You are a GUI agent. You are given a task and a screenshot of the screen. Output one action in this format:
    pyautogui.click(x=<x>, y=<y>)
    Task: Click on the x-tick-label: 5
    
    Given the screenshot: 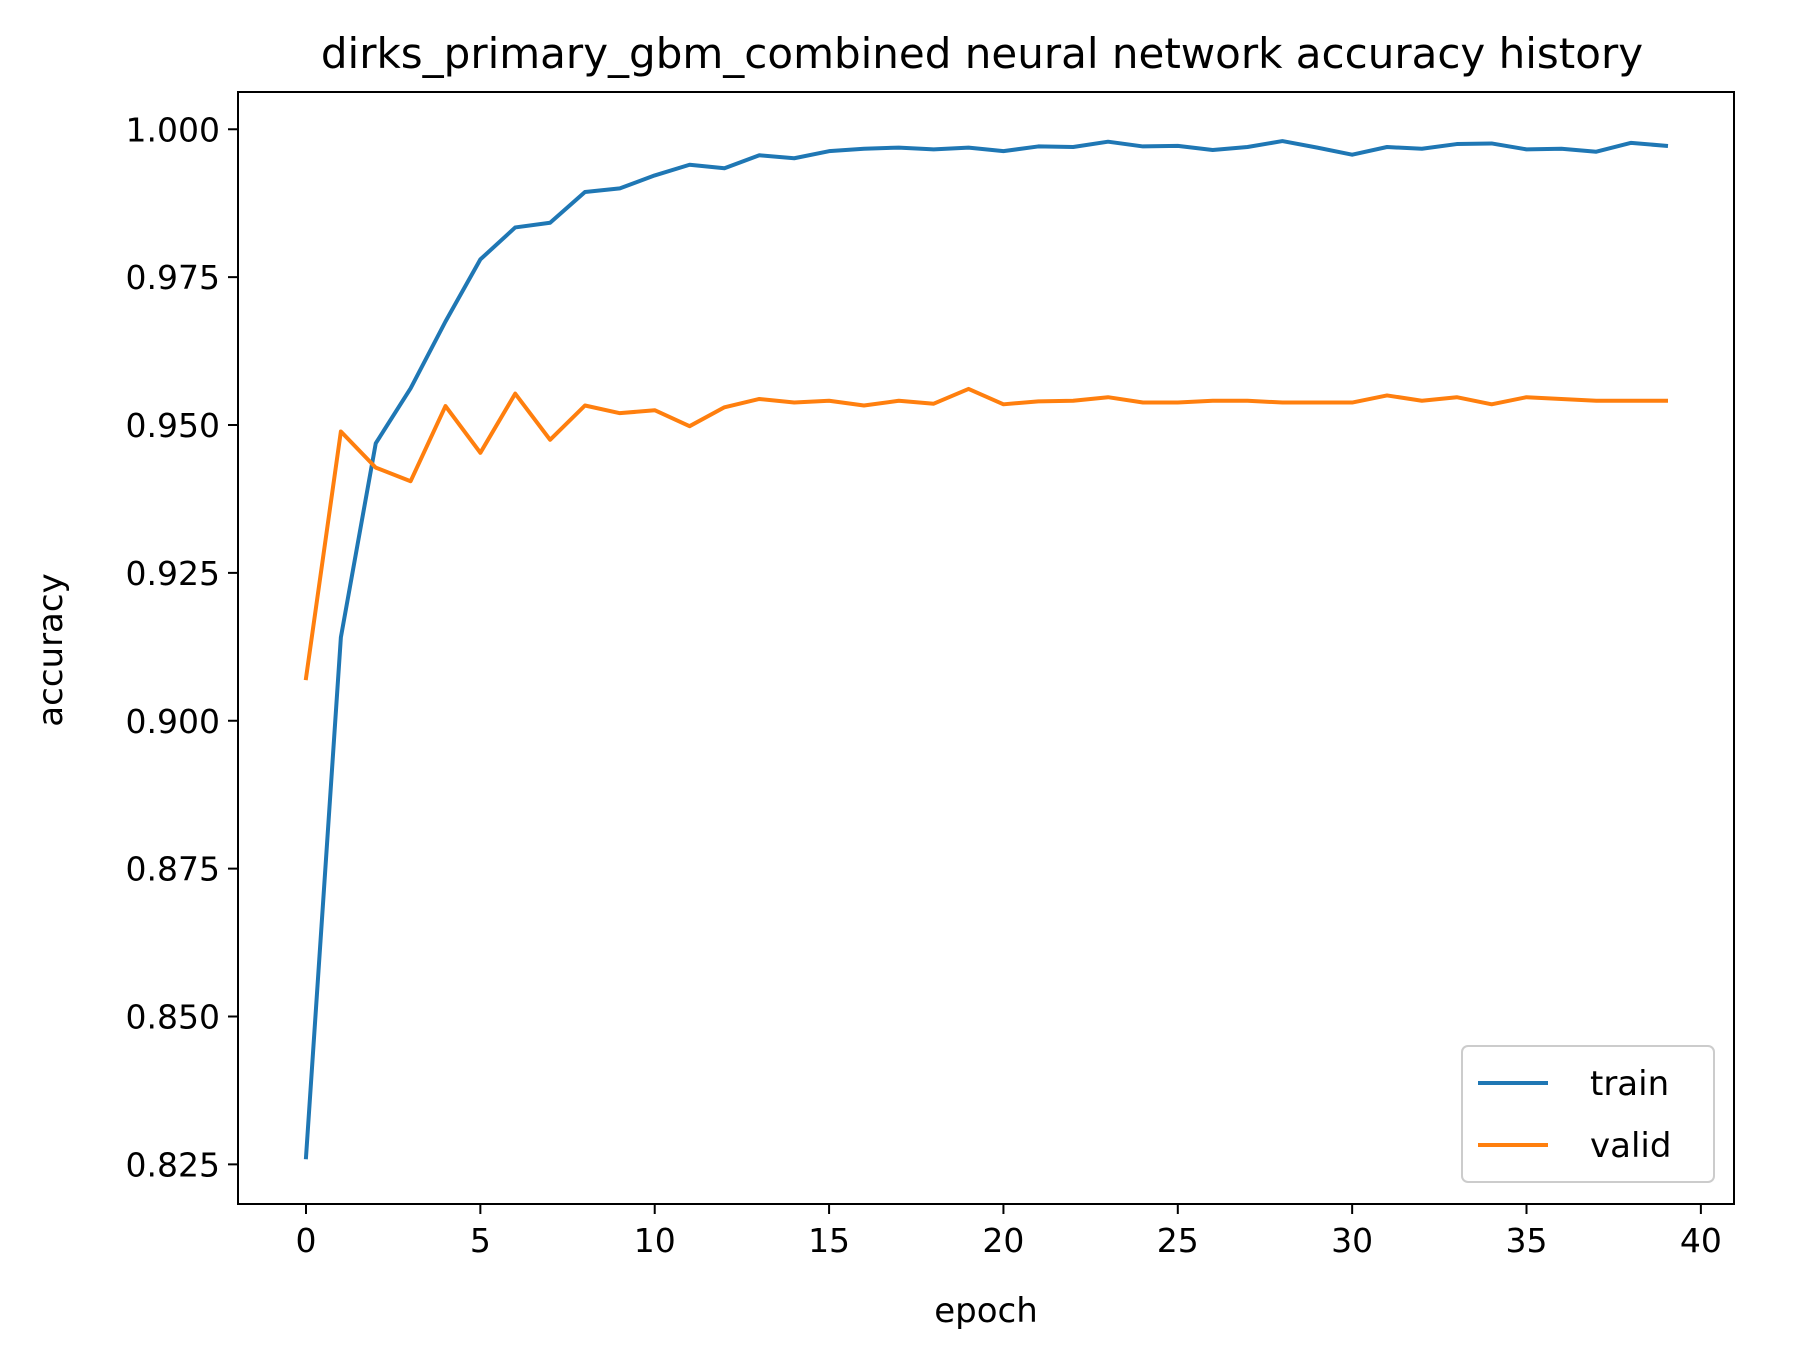 What is the action you would take?
    pyautogui.click(x=480, y=1240)
    